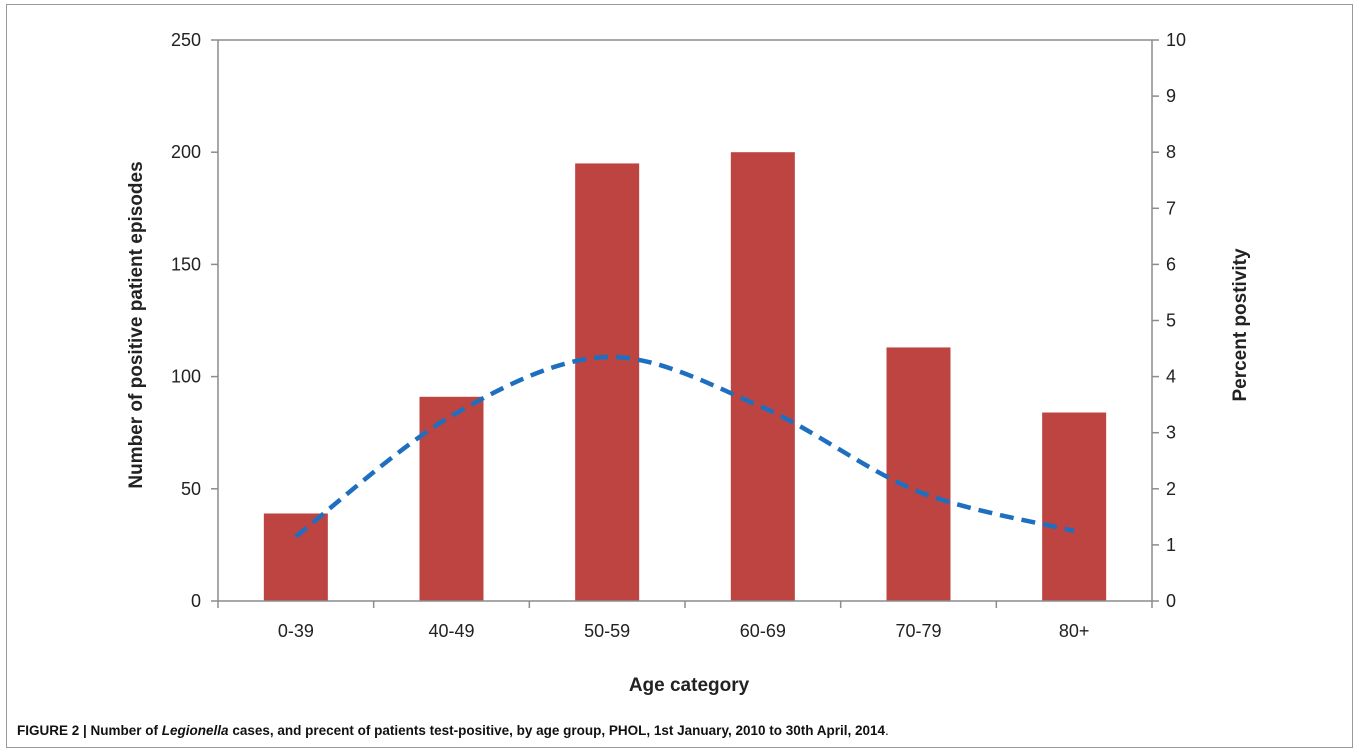 The image size is (1359, 756). What do you see at coordinates (186, 377) in the screenshot?
I see `y-tick-label: 100` at bounding box center [186, 377].